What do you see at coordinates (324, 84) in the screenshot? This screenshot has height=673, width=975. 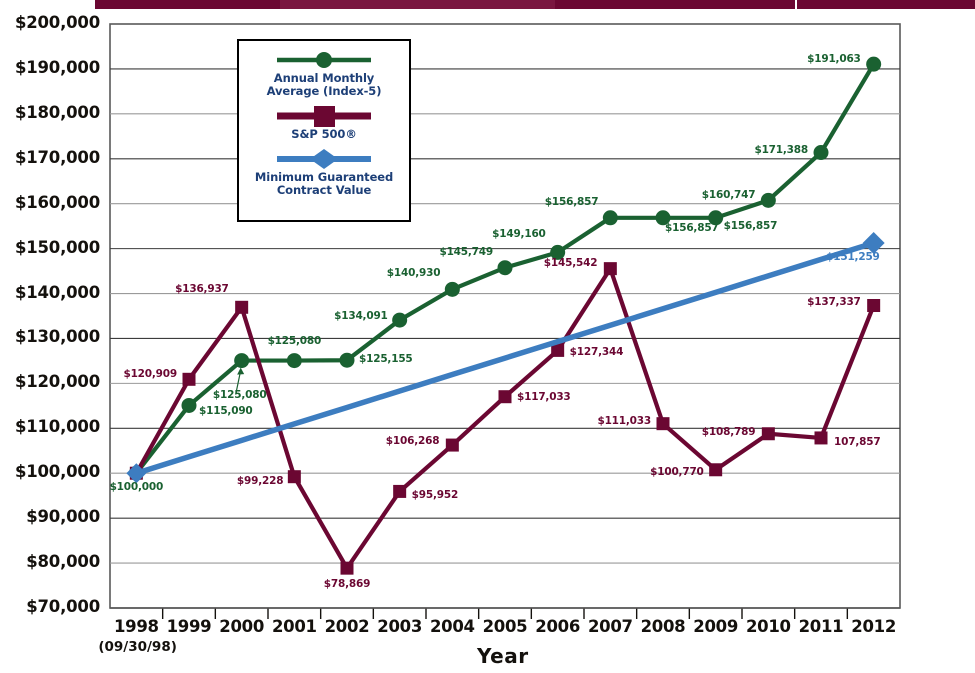 I see `legend-label: Annual Monthly Average (Index-5)` at bounding box center [324, 84].